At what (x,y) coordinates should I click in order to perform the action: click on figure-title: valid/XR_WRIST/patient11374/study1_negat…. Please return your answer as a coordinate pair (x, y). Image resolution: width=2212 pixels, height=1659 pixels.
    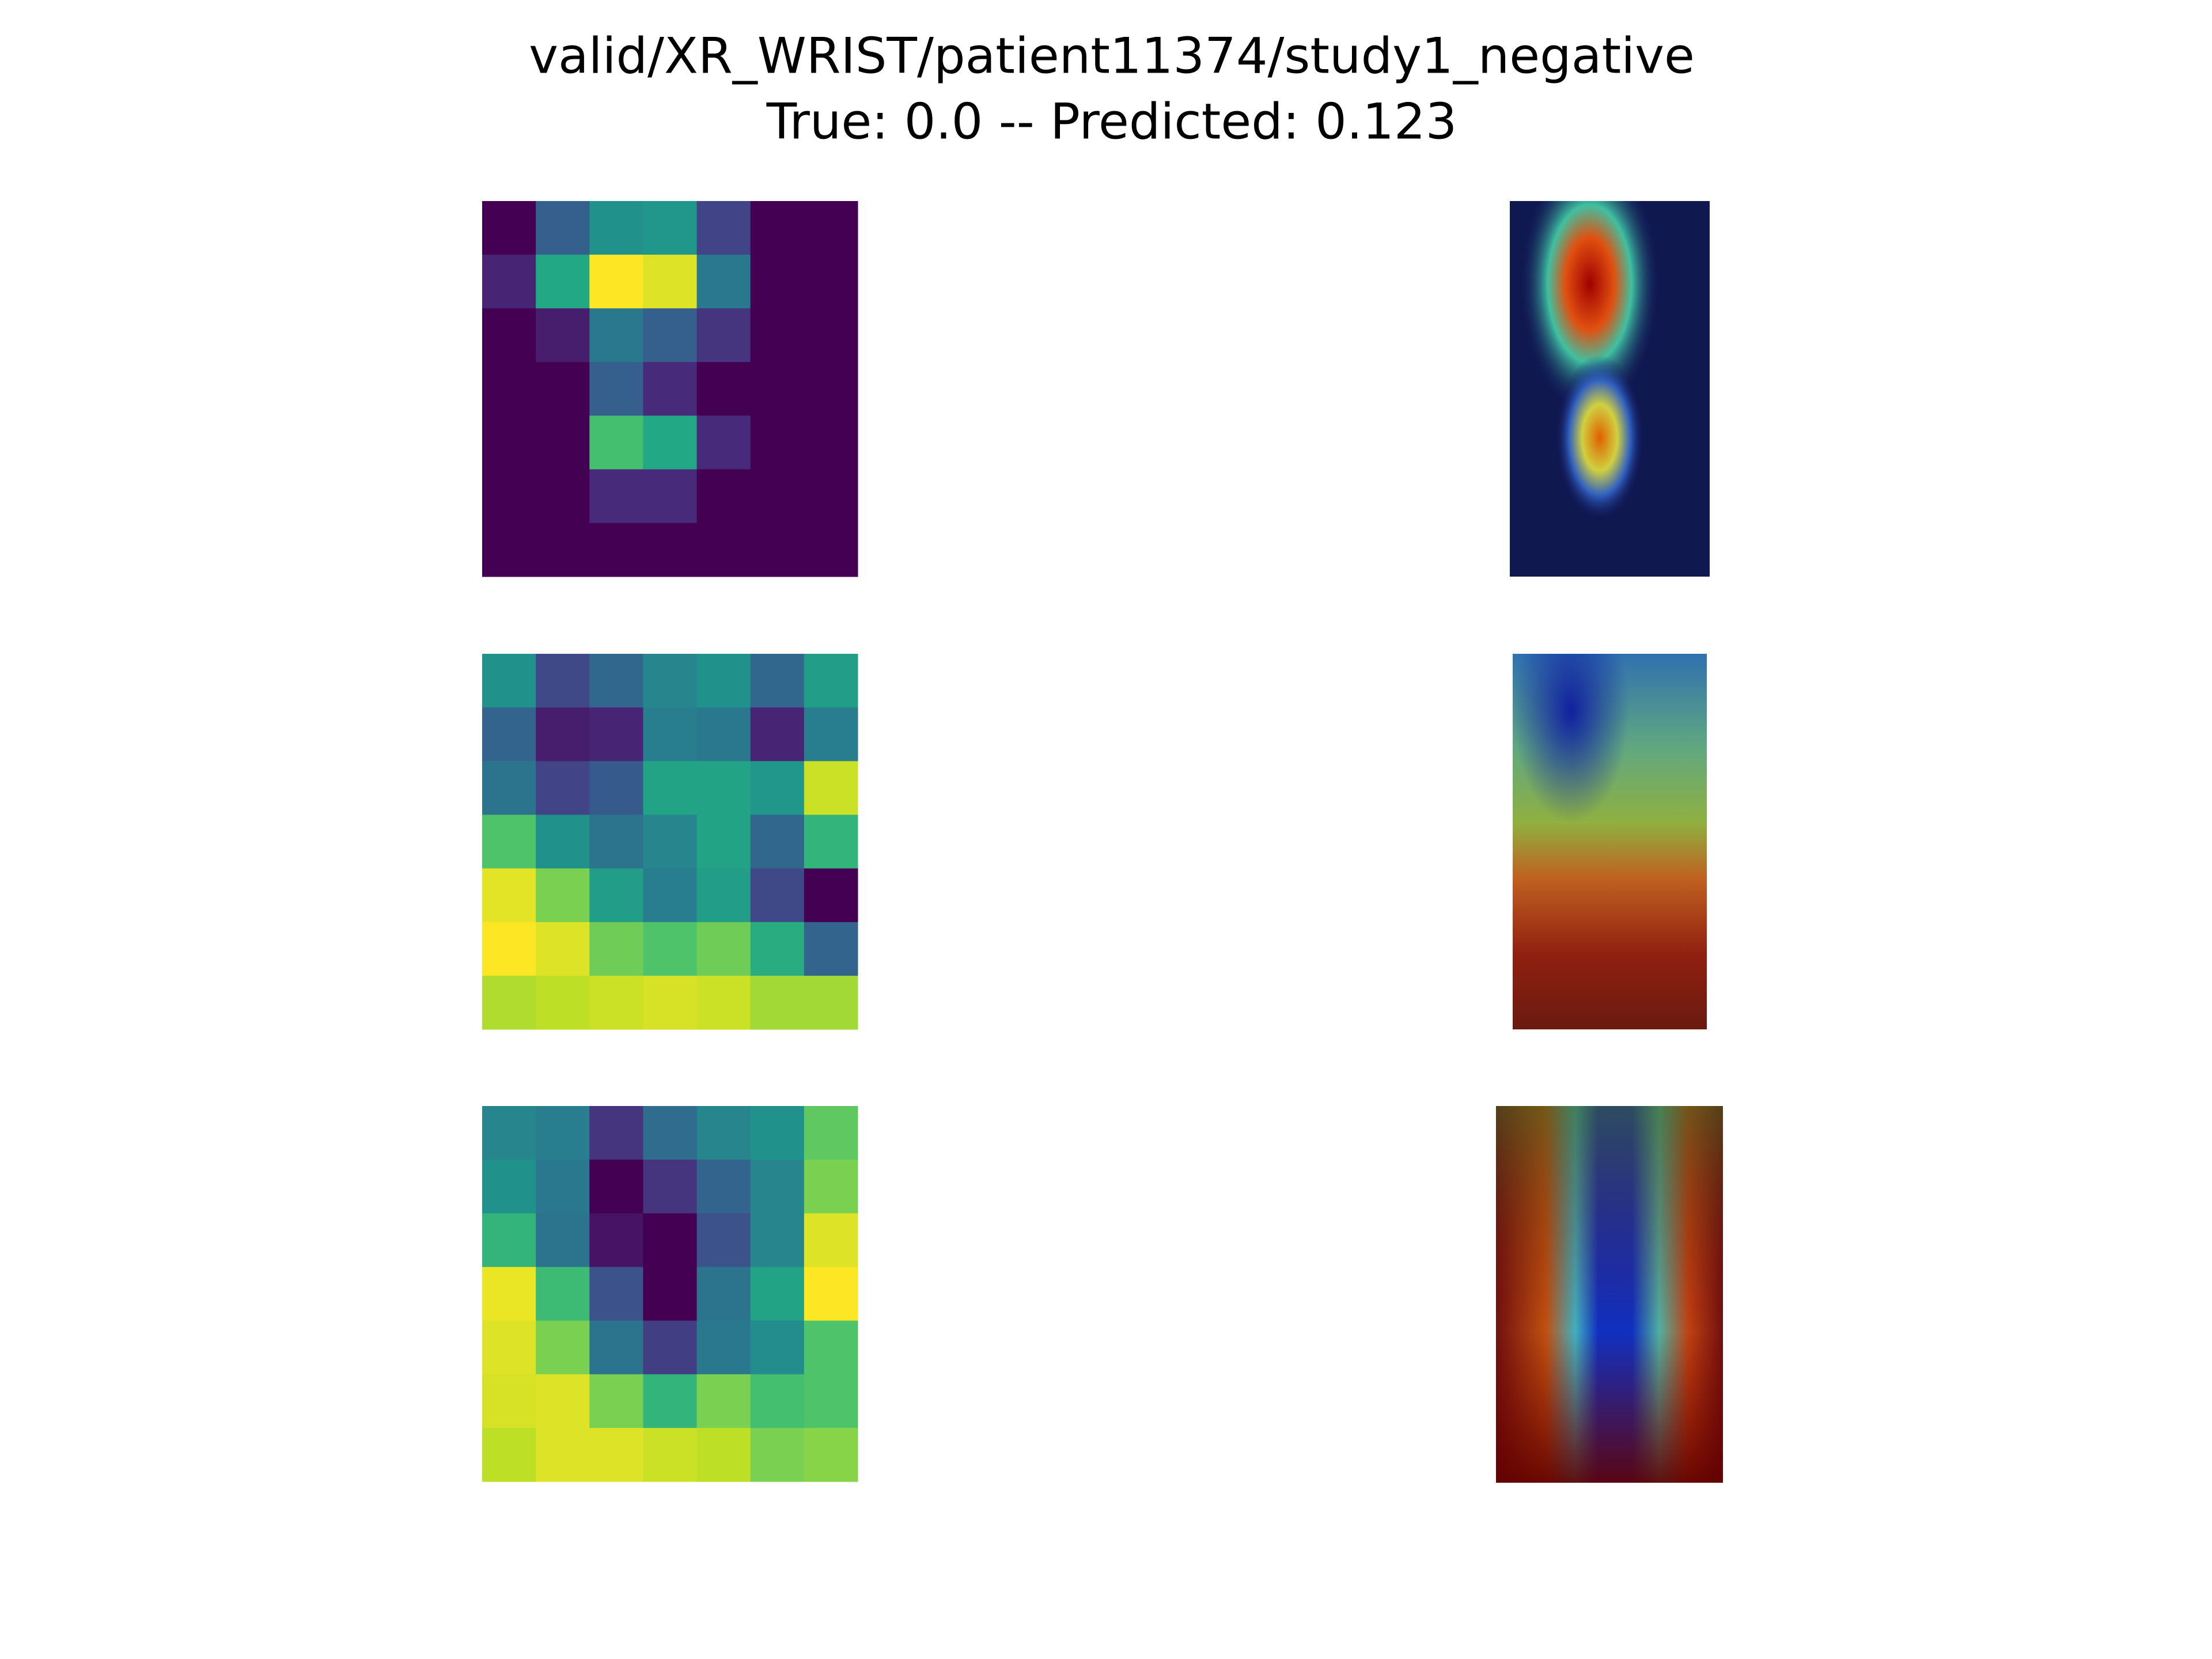
    Looking at the image, I should click on (1112, 56).